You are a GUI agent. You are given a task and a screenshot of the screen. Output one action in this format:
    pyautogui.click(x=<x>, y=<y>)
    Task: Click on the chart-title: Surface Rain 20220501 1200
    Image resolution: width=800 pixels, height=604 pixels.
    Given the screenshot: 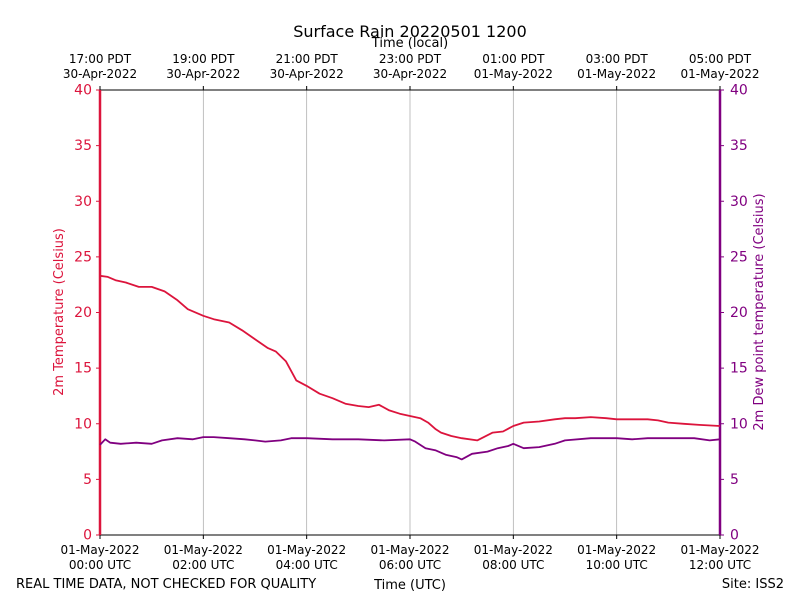 What is the action you would take?
    pyautogui.click(x=410, y=31)
    